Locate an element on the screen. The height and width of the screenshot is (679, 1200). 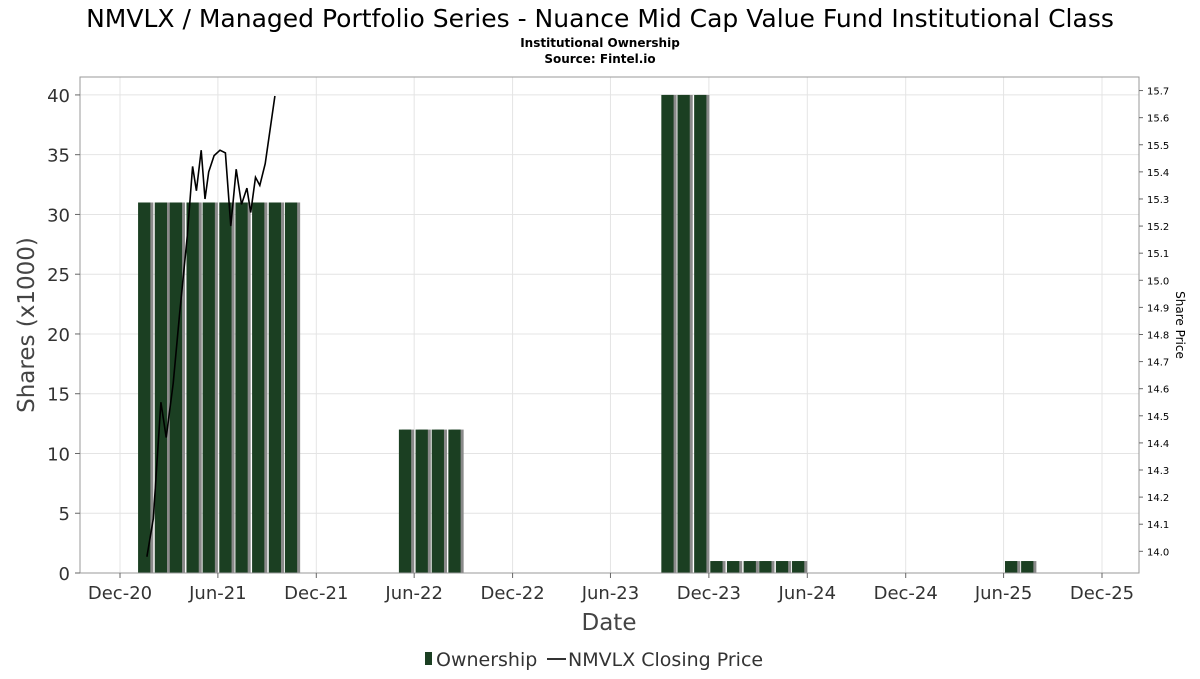
y-tick-label: 5 is located at coordinates (64, 514).